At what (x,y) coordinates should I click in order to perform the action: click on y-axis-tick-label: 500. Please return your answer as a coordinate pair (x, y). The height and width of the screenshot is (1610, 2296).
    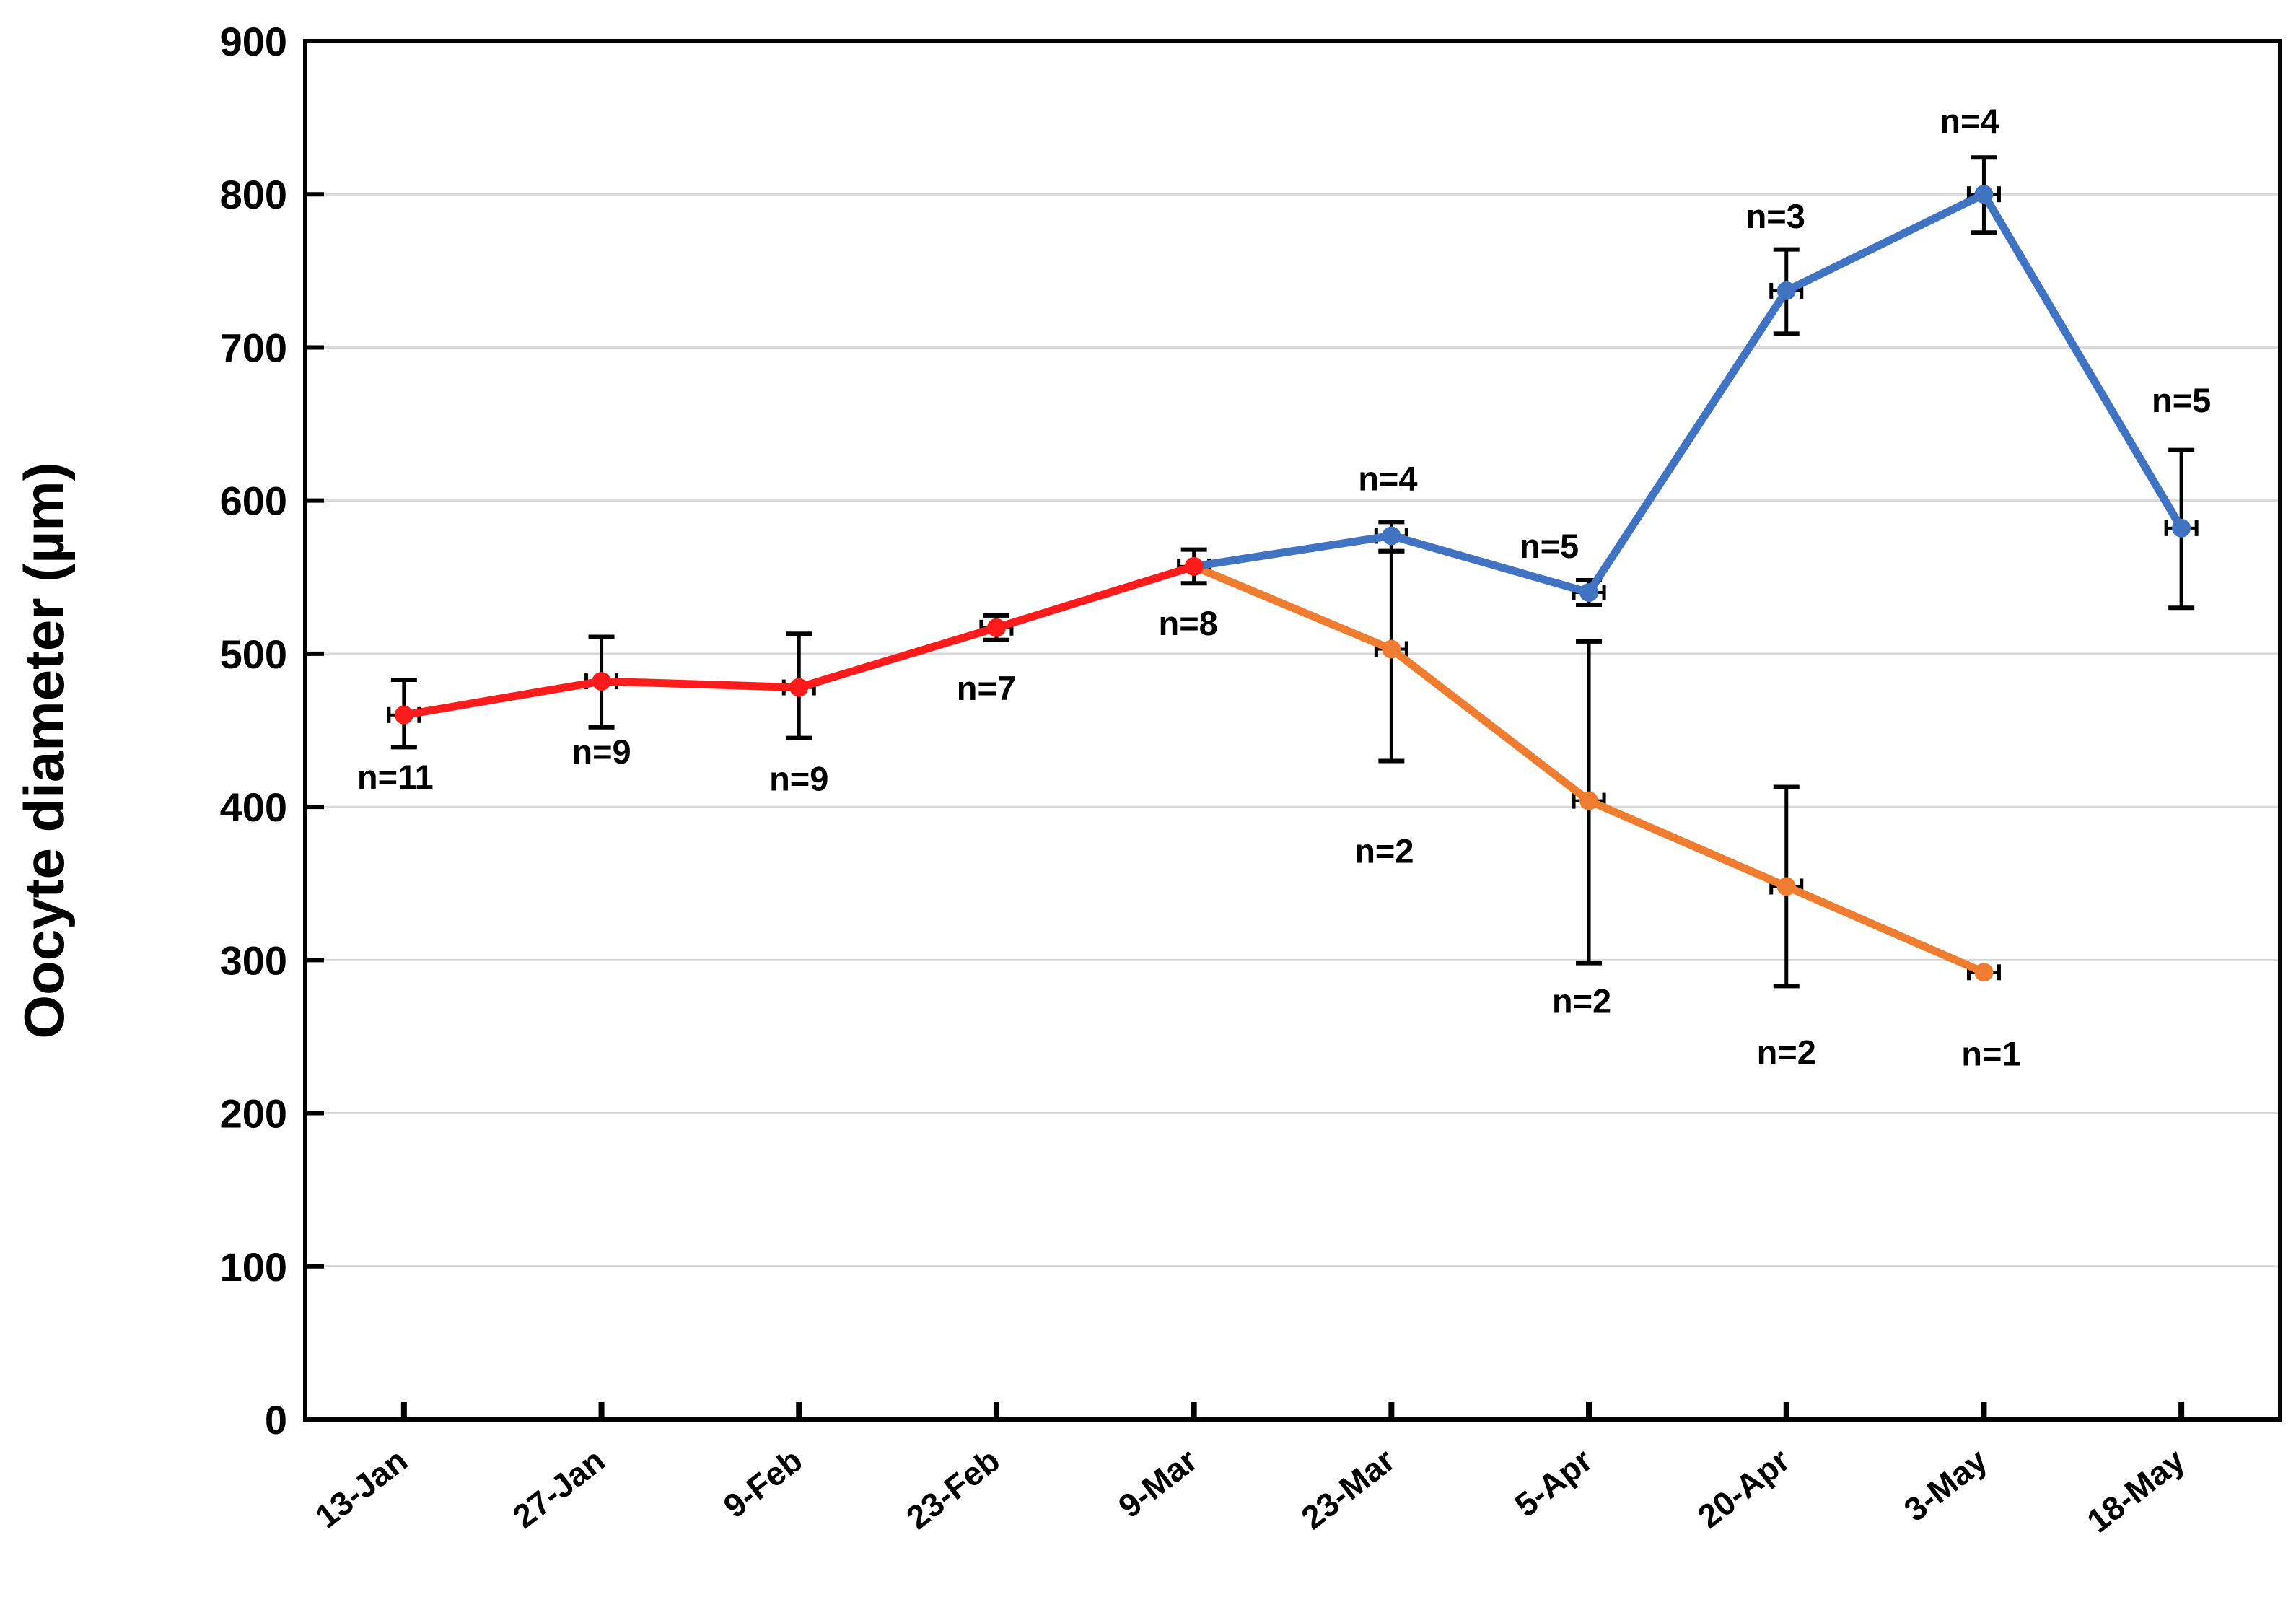
    Looking at the image, I should click on (253, 654).